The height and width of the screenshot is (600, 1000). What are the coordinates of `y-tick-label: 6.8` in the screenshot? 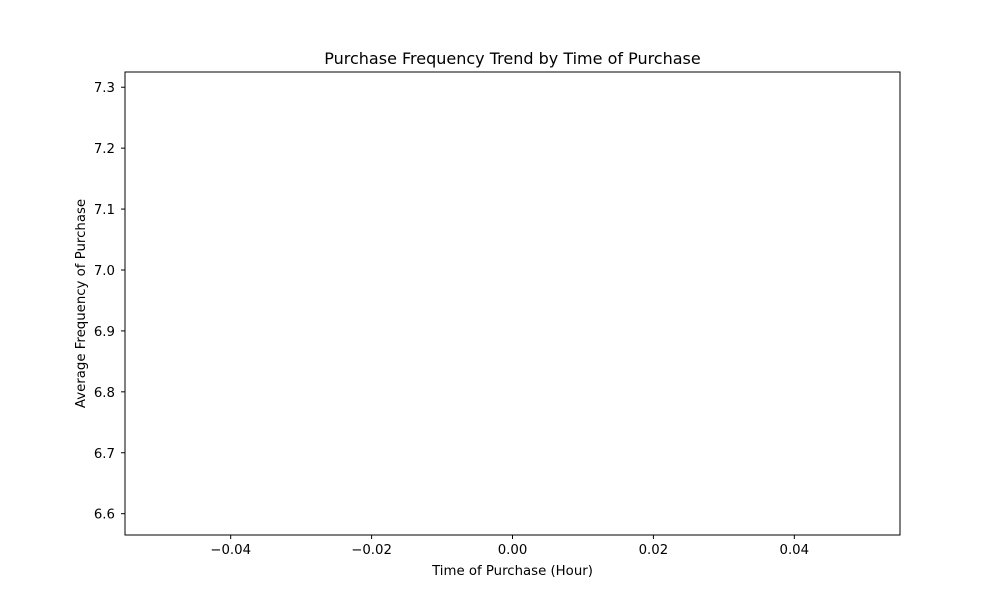 It's located at (104, 393).